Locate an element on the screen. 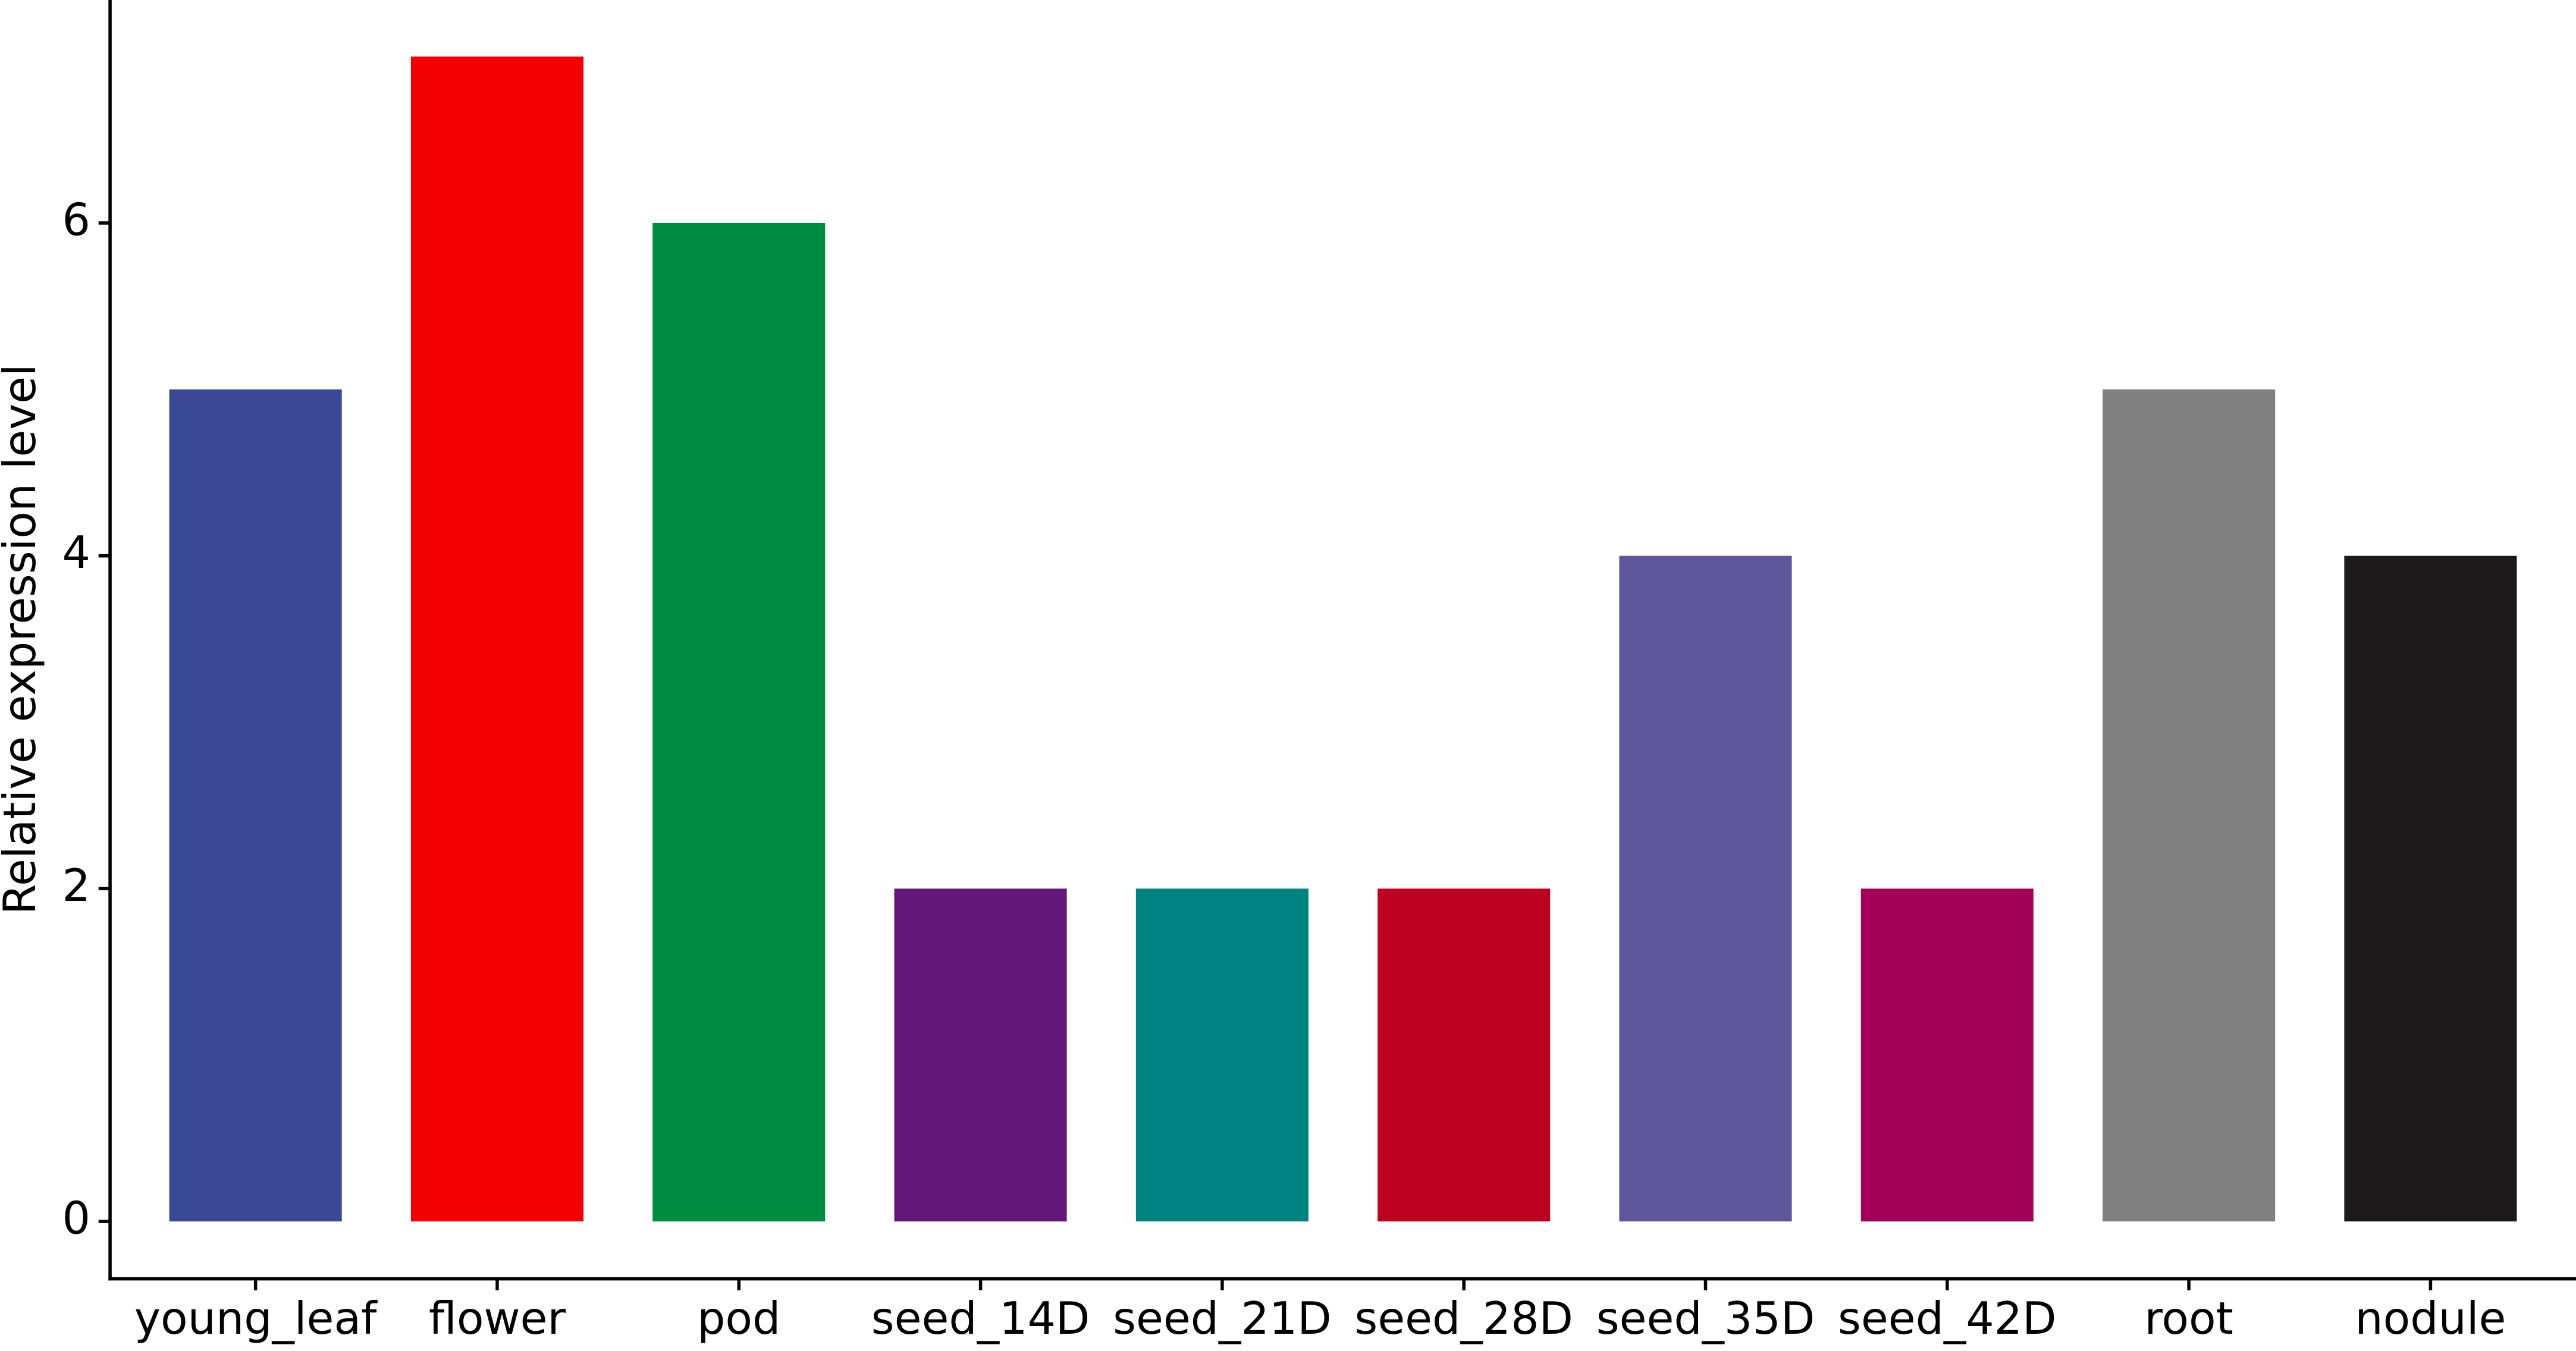 This screenshot has height=1351, width=2576. x-tick-label: seed_14D is located at coordinates (980, 1318).